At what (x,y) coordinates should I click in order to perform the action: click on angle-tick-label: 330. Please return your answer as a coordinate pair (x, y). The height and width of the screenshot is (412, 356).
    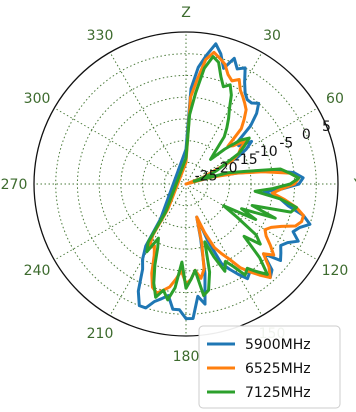
    Looking at the image, I should click on (100, 36).